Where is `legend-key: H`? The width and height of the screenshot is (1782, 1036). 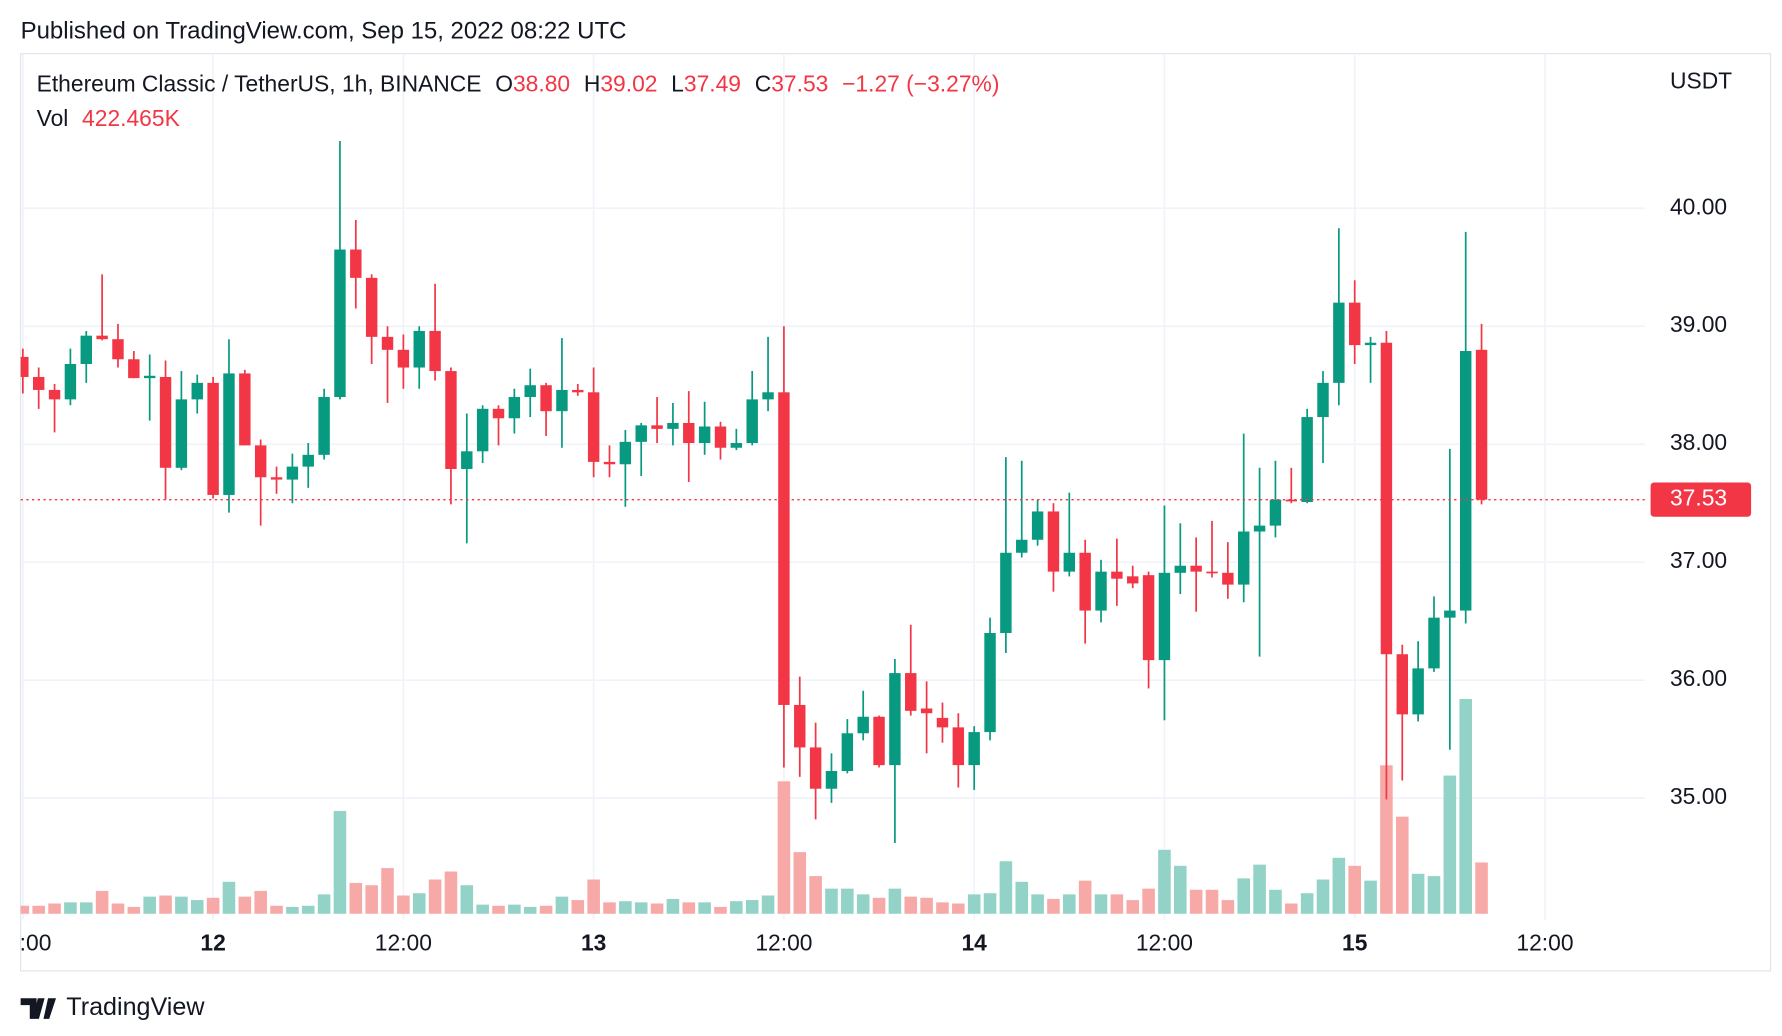
legend-key: H is located at coordinates (592, 84).